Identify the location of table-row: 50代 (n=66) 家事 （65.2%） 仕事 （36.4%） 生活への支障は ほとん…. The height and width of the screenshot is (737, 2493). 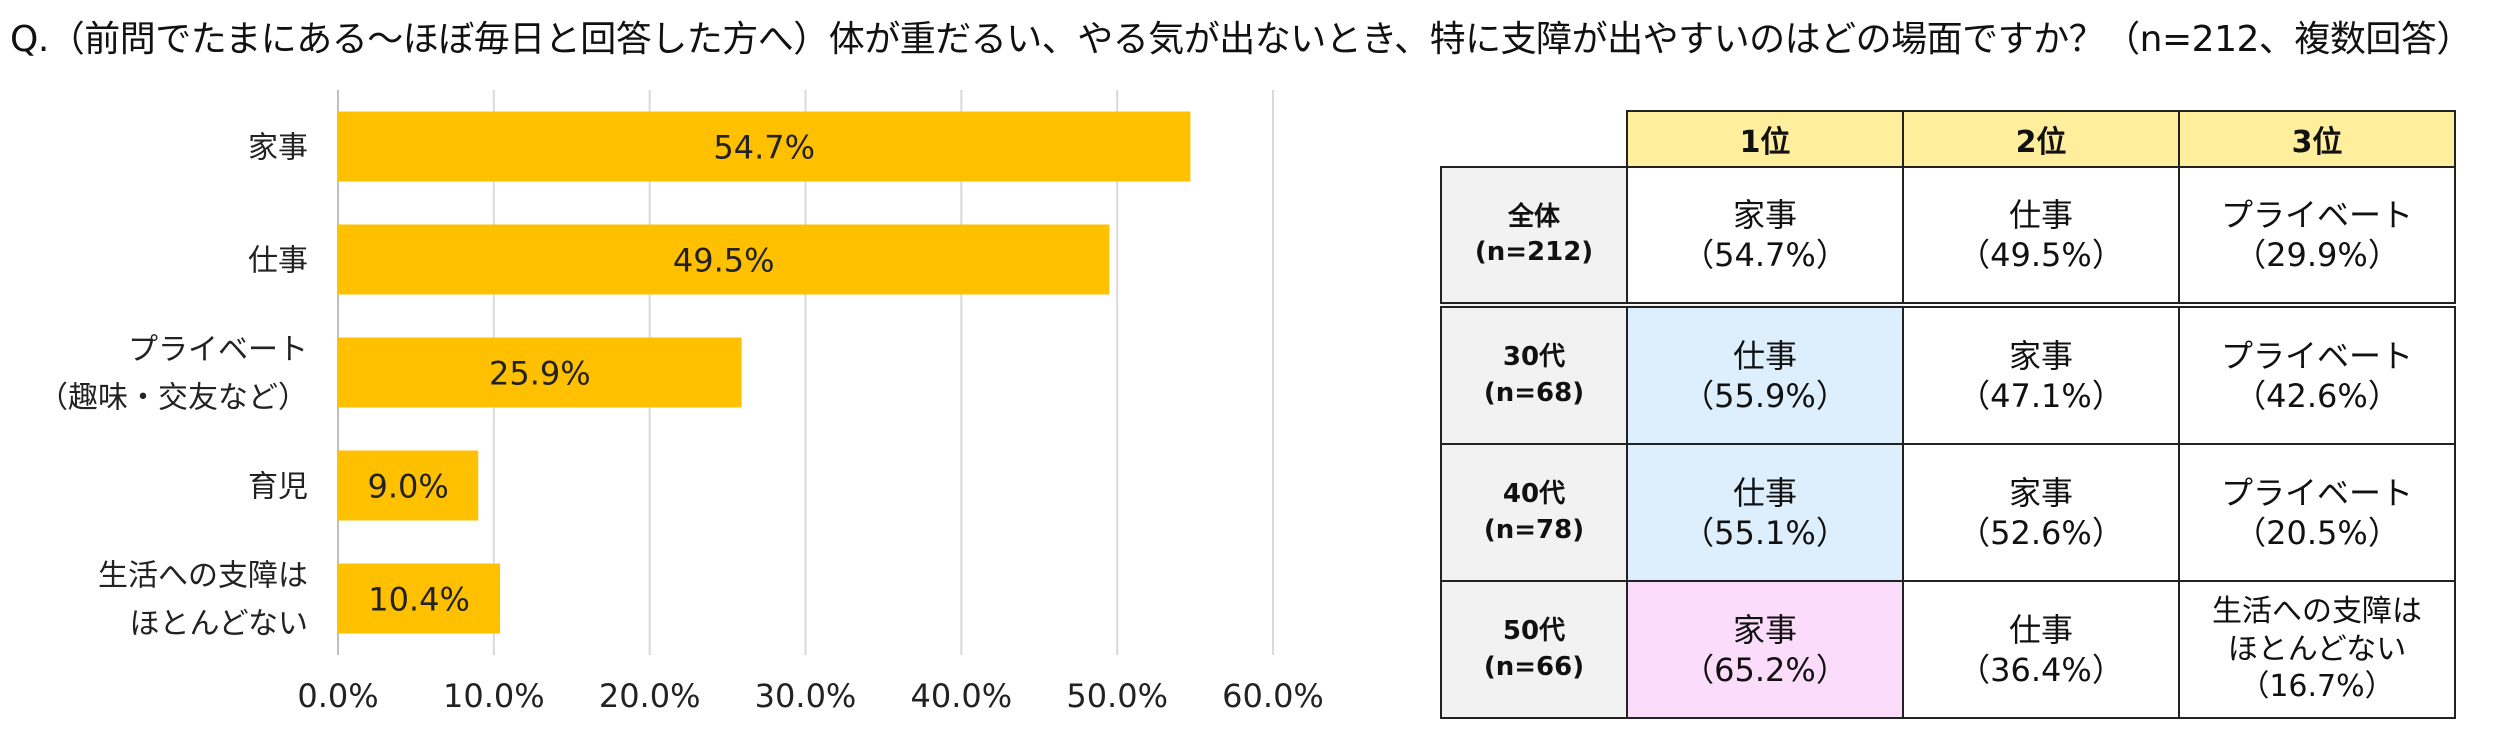
(1948, 649).